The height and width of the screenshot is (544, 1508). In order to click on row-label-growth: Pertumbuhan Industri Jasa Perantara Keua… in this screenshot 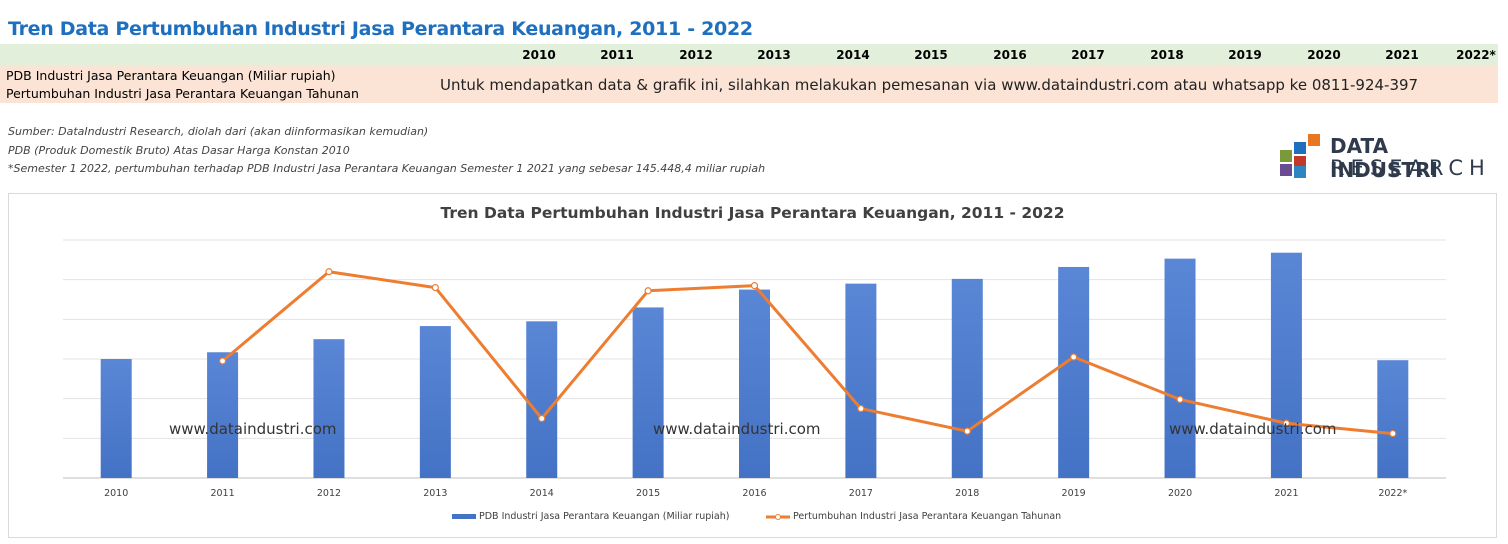, I will do `click(182, 93)`.